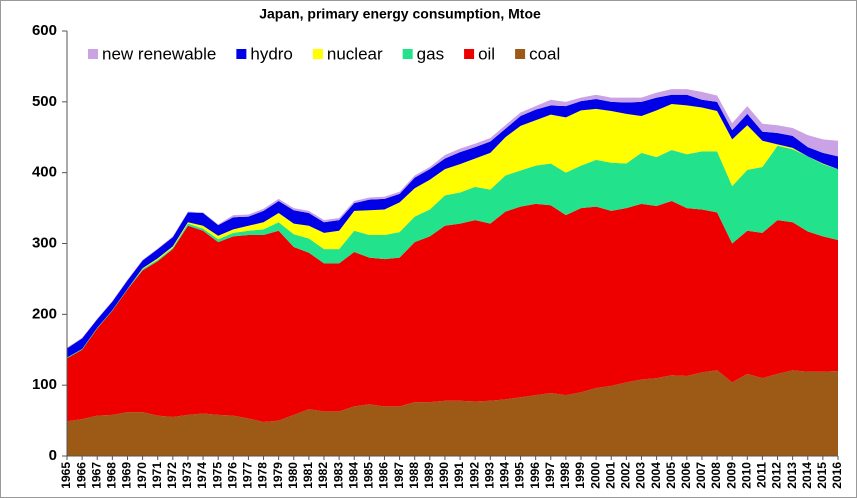 Image resolution: width=857 pixels, height=498 pixels. I want to click on x-tick-label: 1979, so click(278, 475).